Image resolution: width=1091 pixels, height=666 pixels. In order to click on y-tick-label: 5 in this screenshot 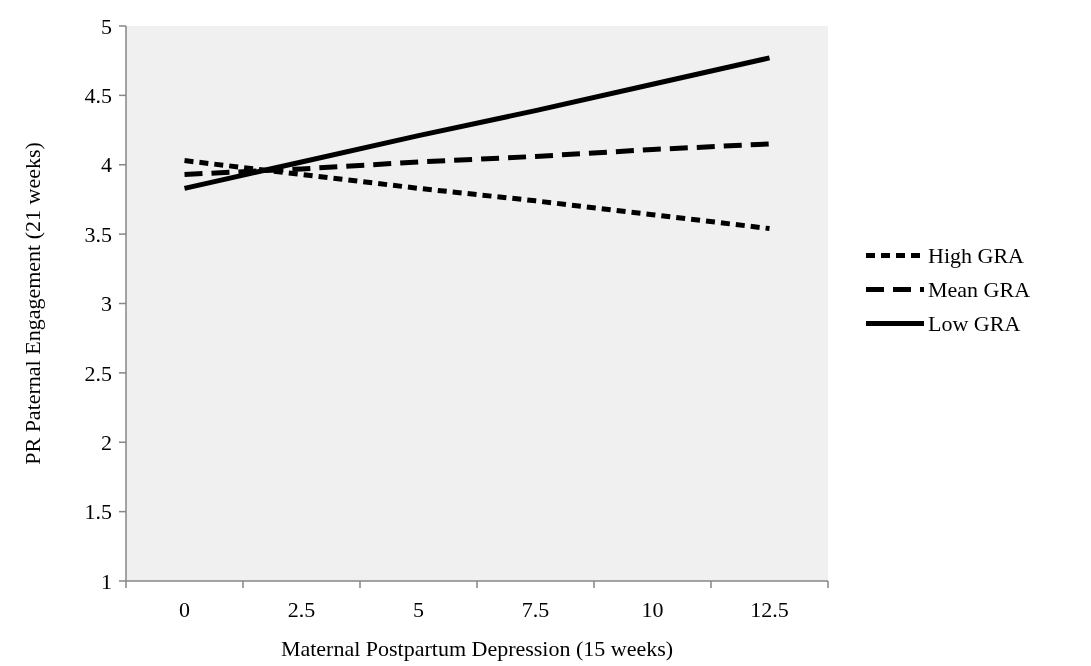, I will do `click(106, 26)`.